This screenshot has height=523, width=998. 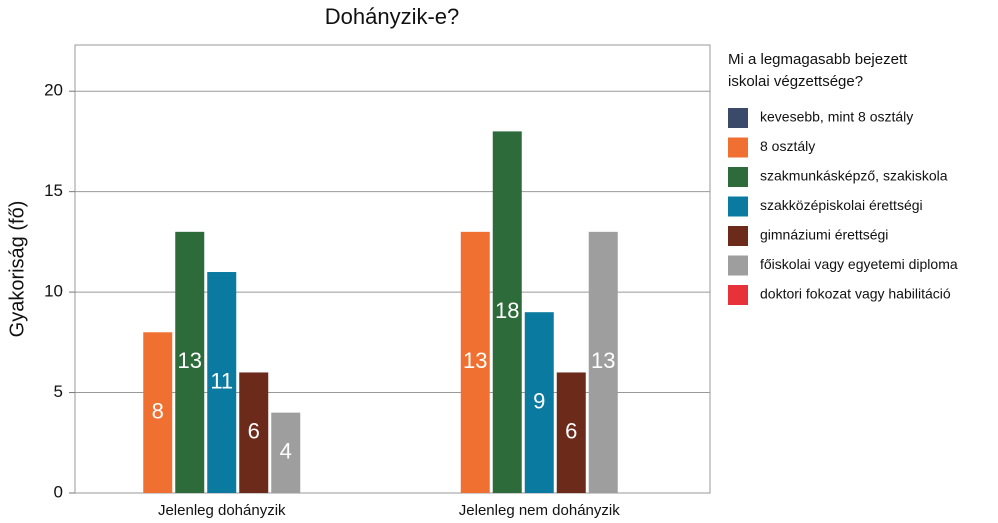 I want to click on legend-label: szakközépiskolai érettségi, so click(x=841, y=205).